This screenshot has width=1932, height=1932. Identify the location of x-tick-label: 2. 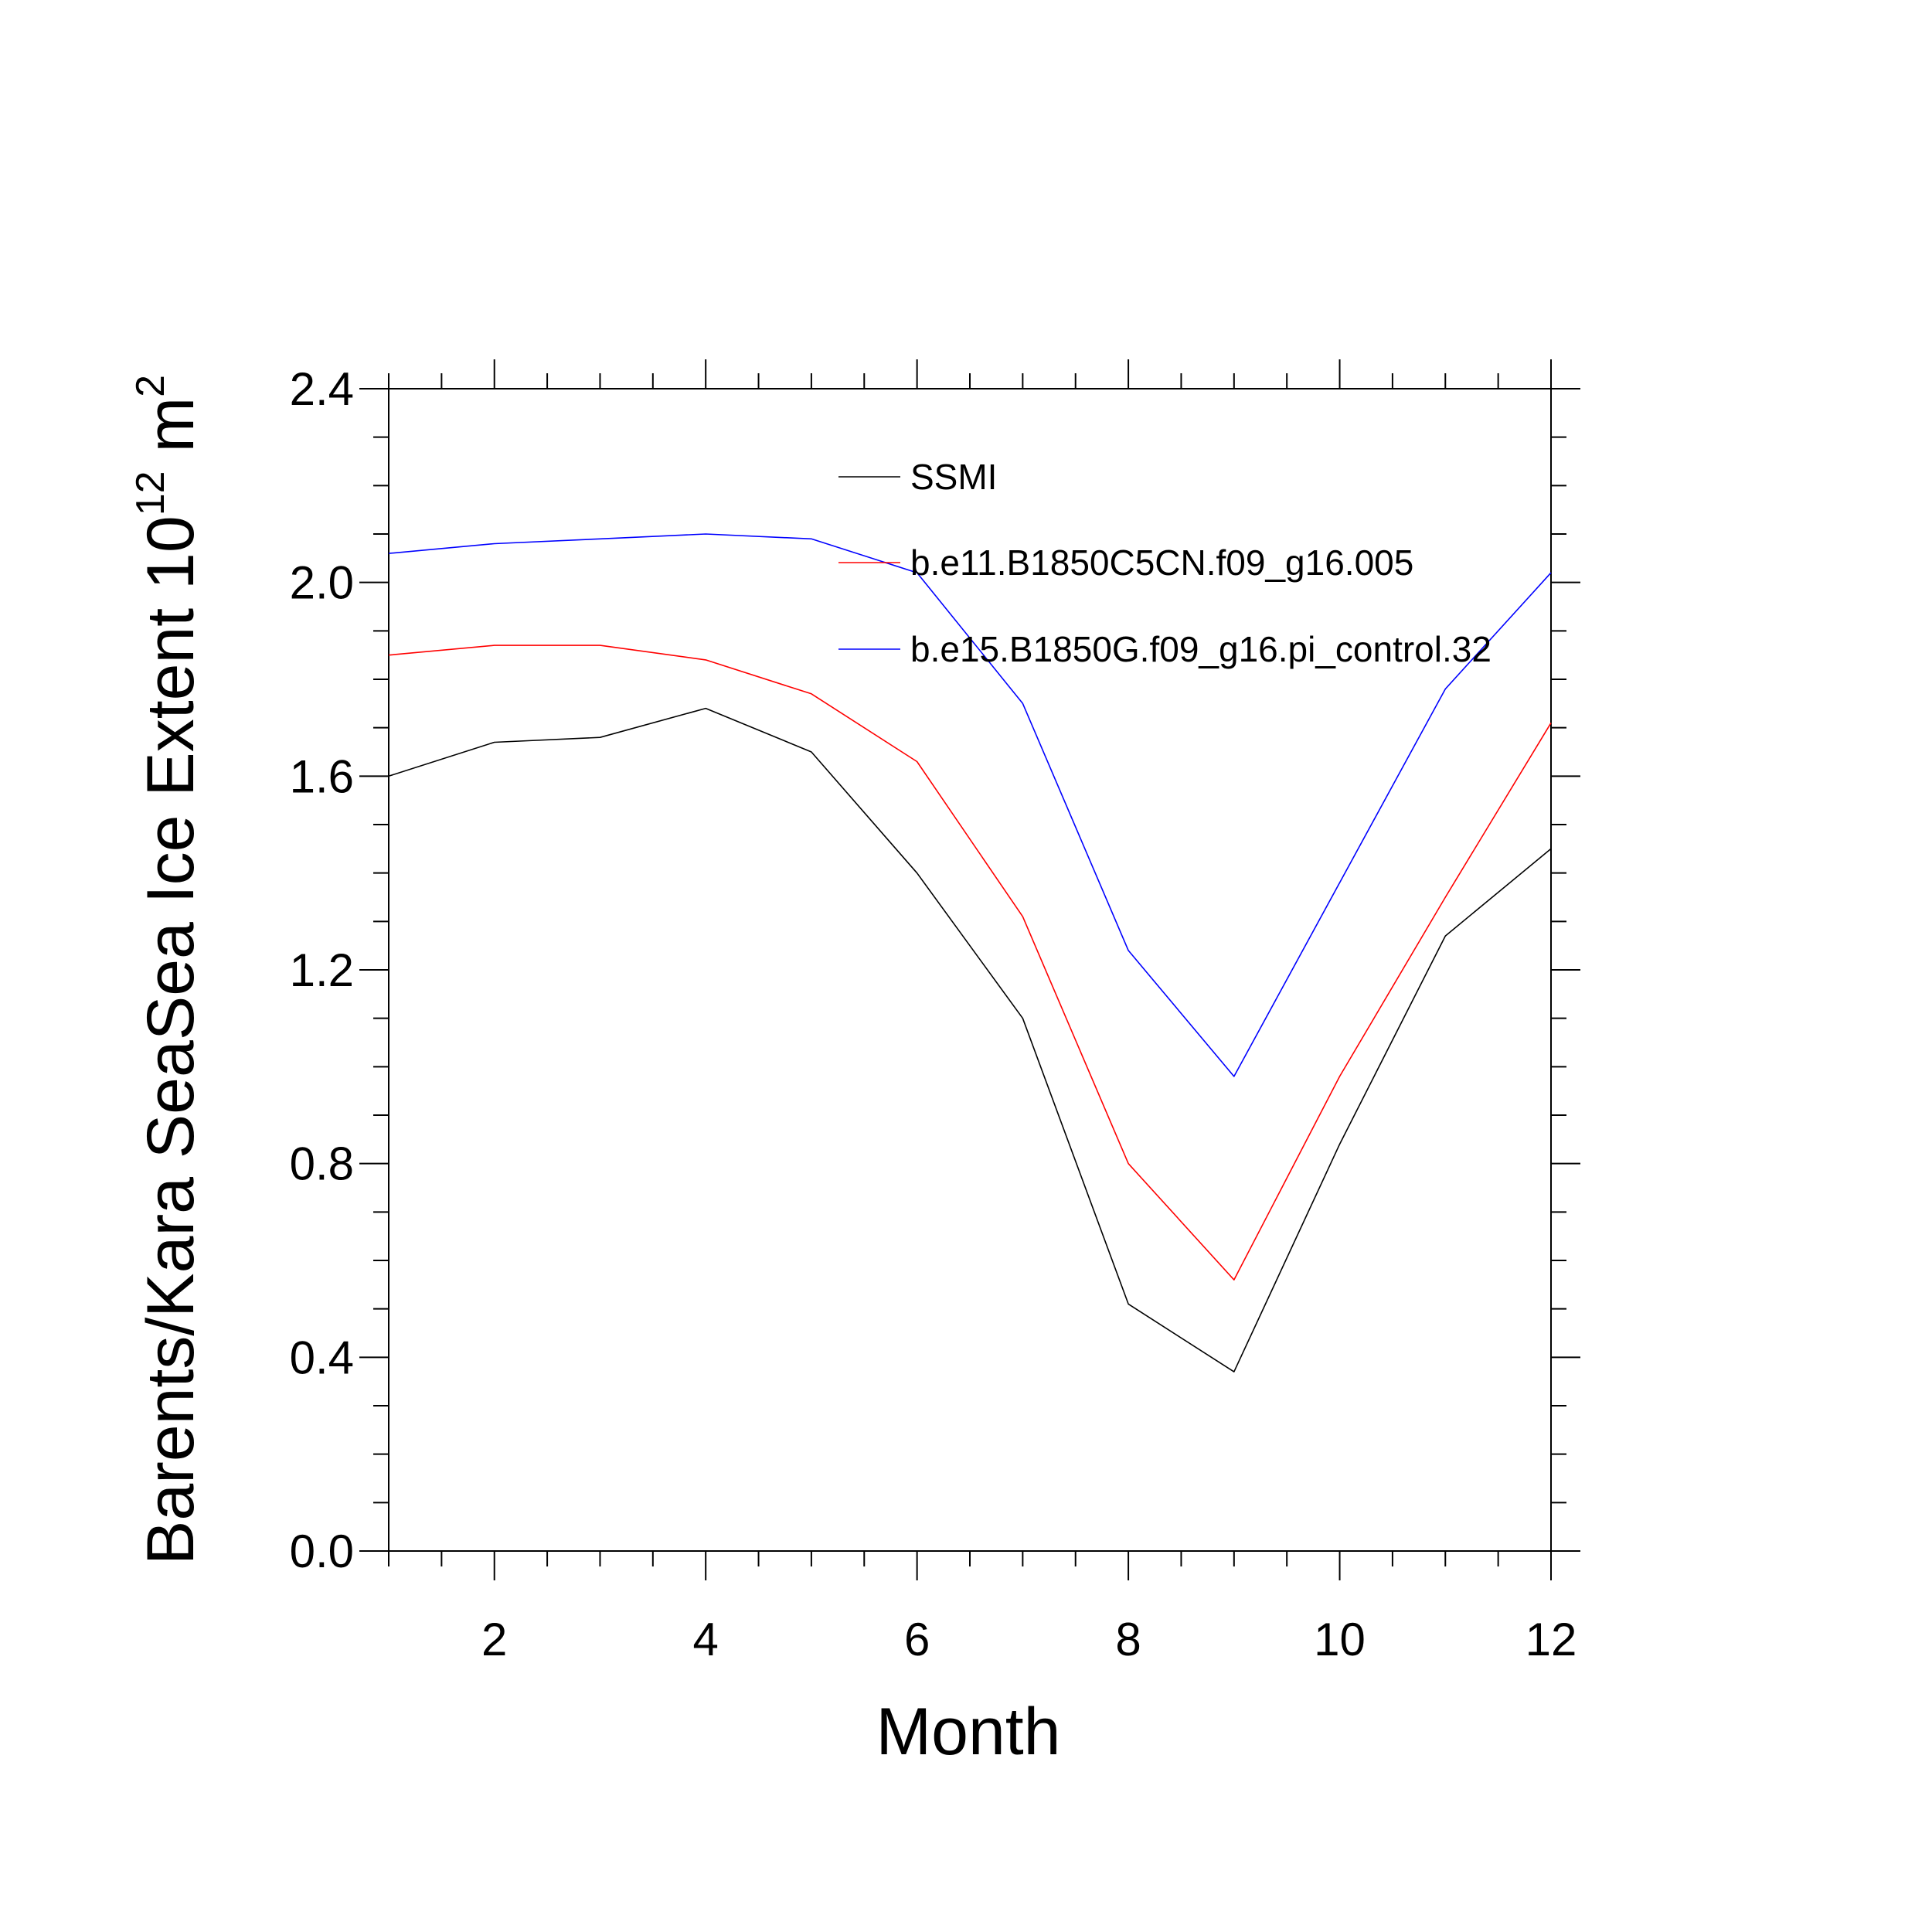
(494, 1640).